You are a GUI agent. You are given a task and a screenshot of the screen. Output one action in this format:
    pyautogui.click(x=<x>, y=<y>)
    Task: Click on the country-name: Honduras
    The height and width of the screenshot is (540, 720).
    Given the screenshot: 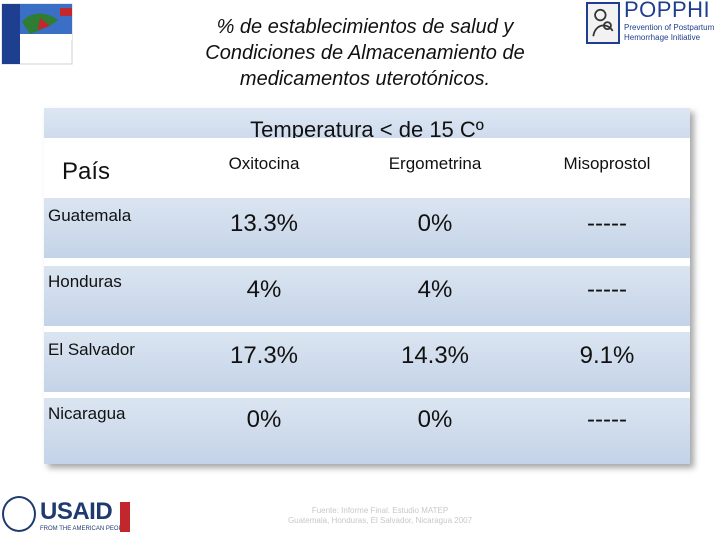 What is the action you would take?
    pyautogui.click(x=85, y=281)
    